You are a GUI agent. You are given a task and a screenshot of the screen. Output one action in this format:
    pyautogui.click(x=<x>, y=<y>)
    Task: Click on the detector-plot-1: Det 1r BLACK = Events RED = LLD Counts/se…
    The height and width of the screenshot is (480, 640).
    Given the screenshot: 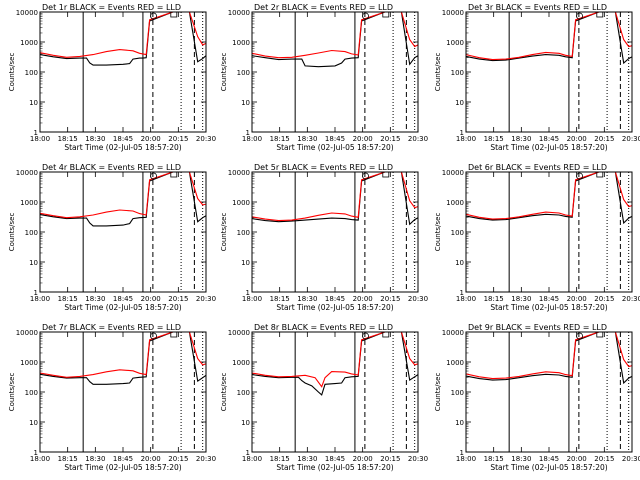 What is the action you would take?
    pyautogui.click(x=112, y=77)
    